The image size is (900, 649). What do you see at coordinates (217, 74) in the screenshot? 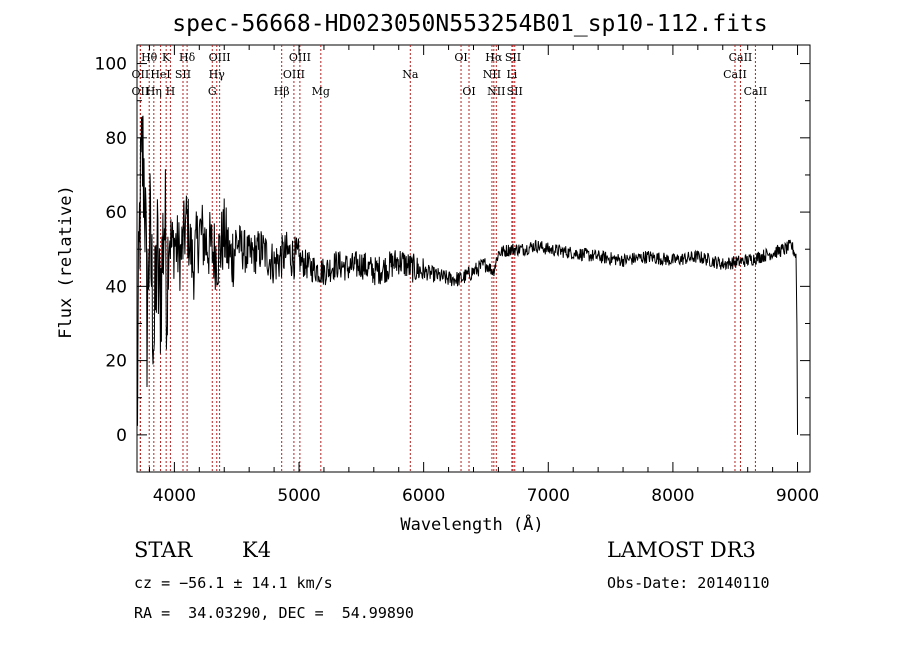
I see `spectral-line-label: Hγ` at bounding box center [217, 74].